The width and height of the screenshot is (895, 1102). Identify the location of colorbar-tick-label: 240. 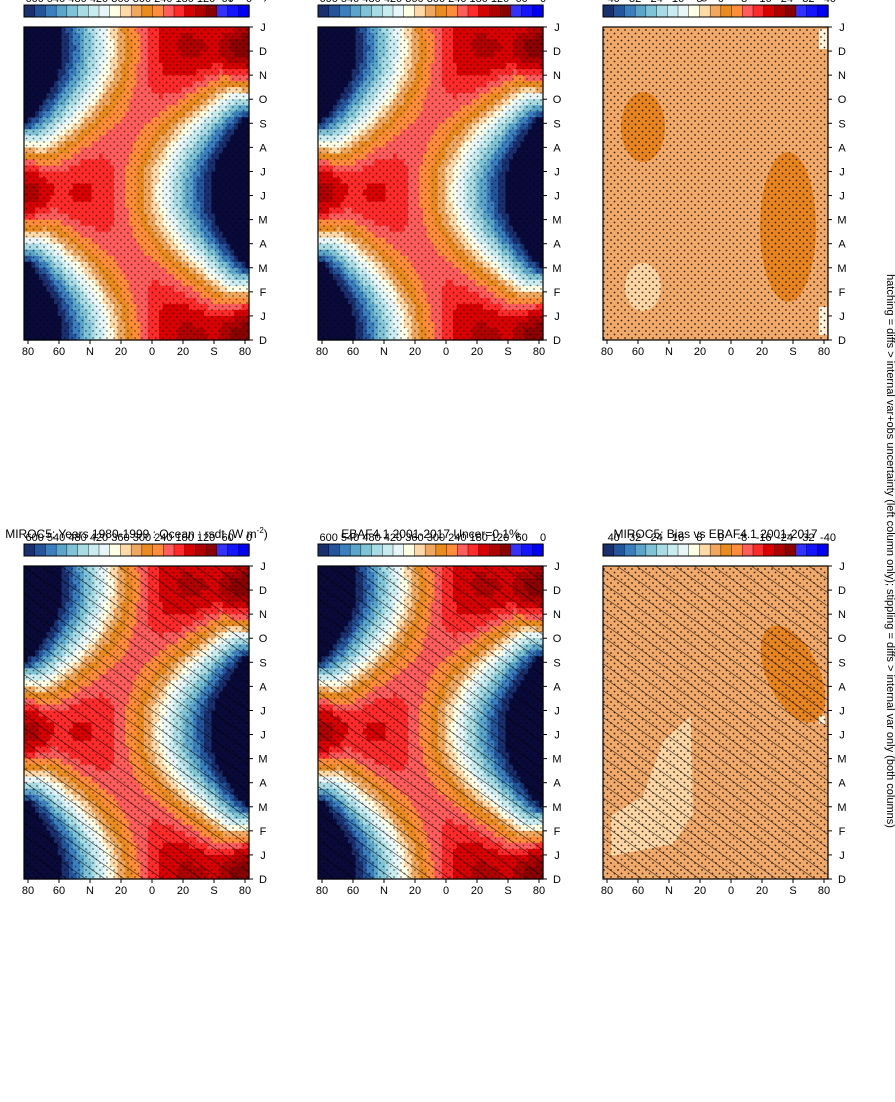
(163, 2).